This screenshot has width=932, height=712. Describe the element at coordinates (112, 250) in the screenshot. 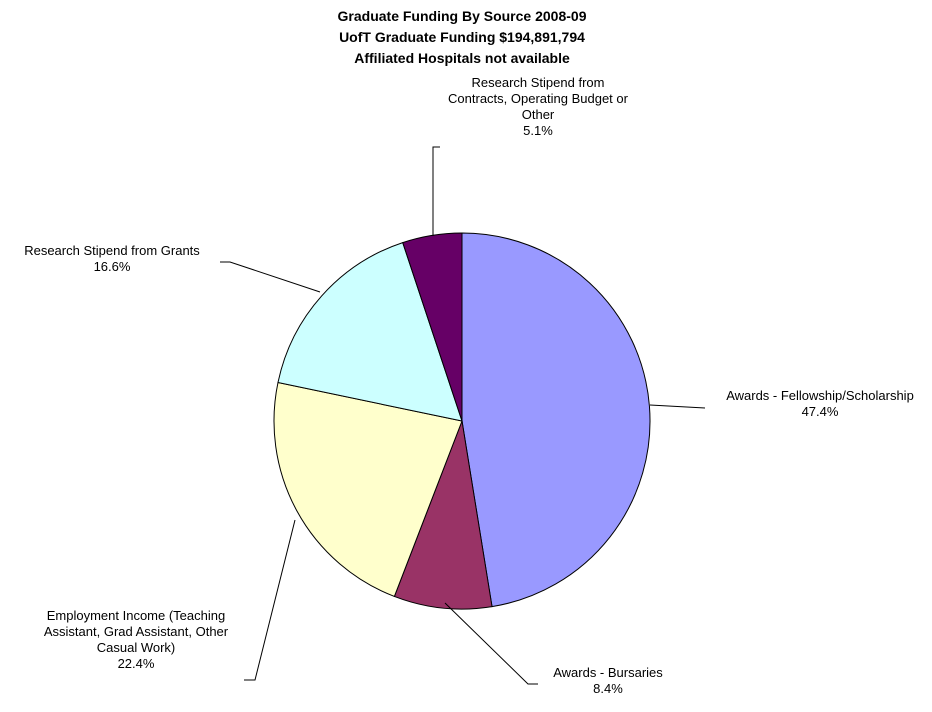

I see `slice-label-line: Research Stipend from Grants` at that location.